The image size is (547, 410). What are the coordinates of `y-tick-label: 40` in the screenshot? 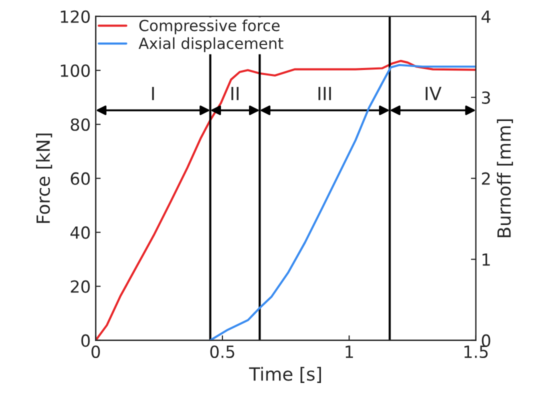 It's located at (80, 232).